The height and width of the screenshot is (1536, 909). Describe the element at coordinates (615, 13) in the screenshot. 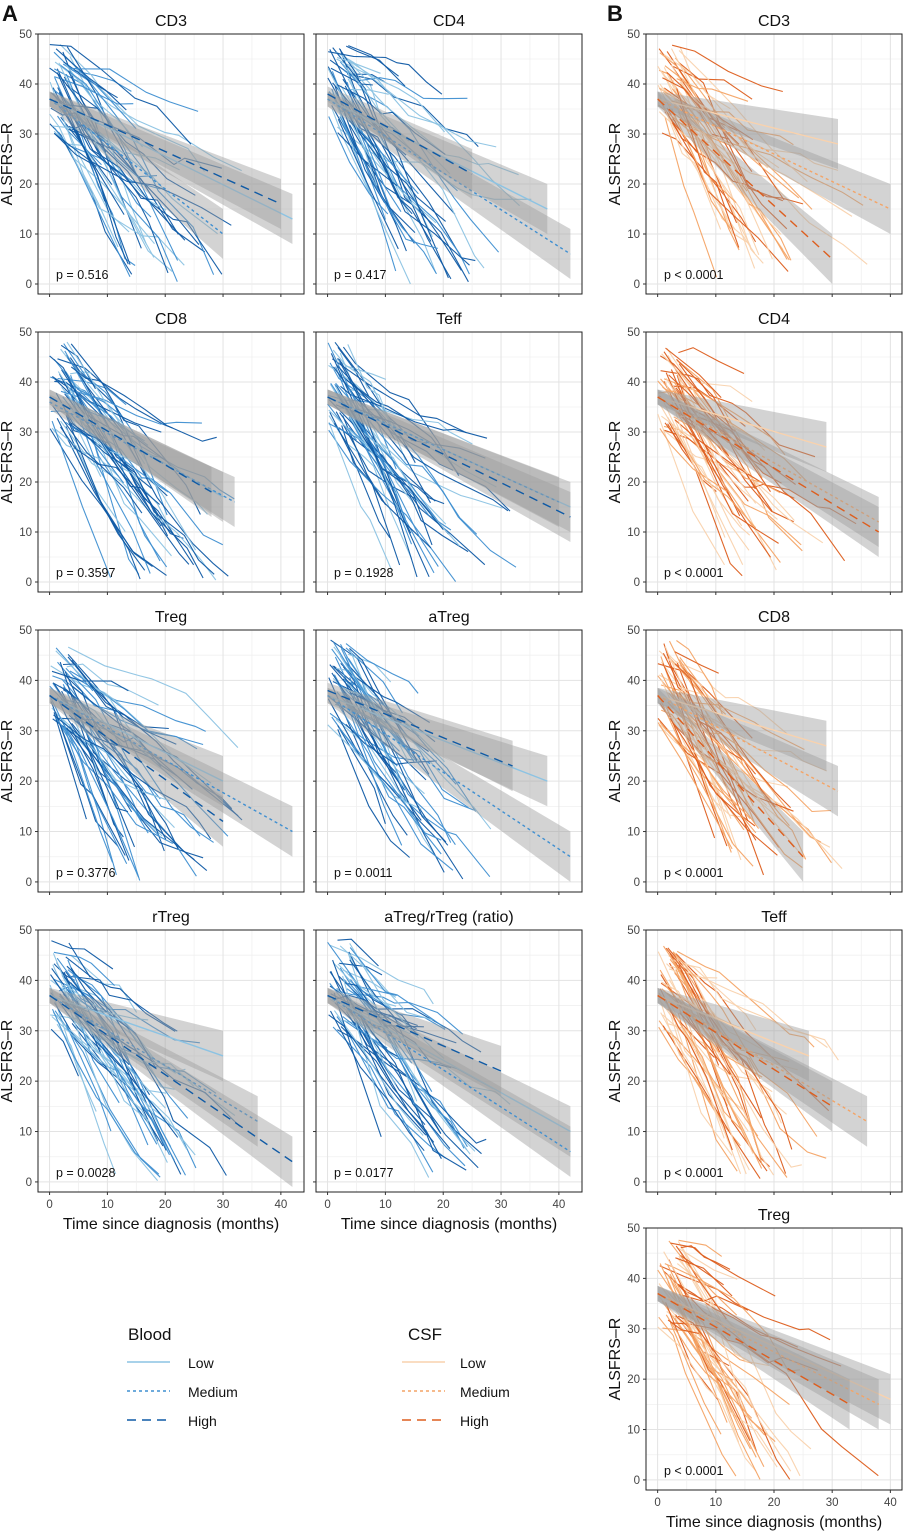

I see `panel-label-b: B` at that location.